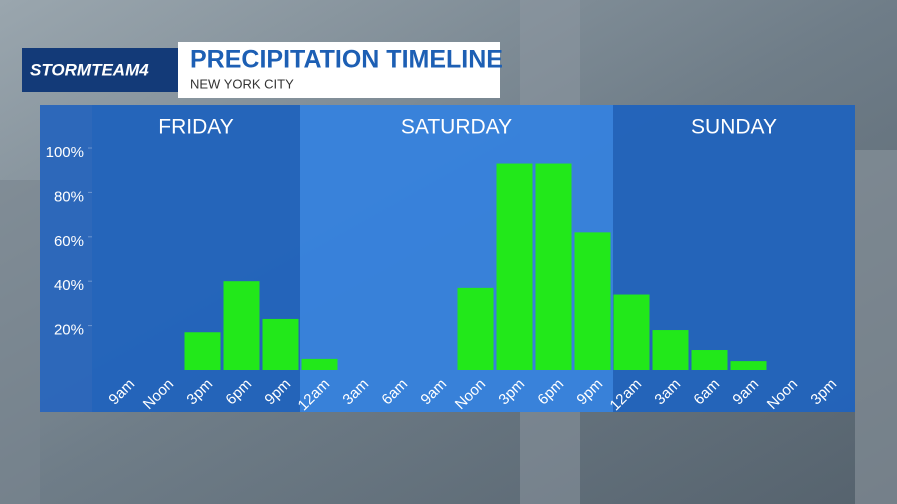 The height and width of the screenshot is (504, 897). Describe the element at coordinates (89, 69) in the screenshot. I see `logo: STORMTEAM4` at that location.